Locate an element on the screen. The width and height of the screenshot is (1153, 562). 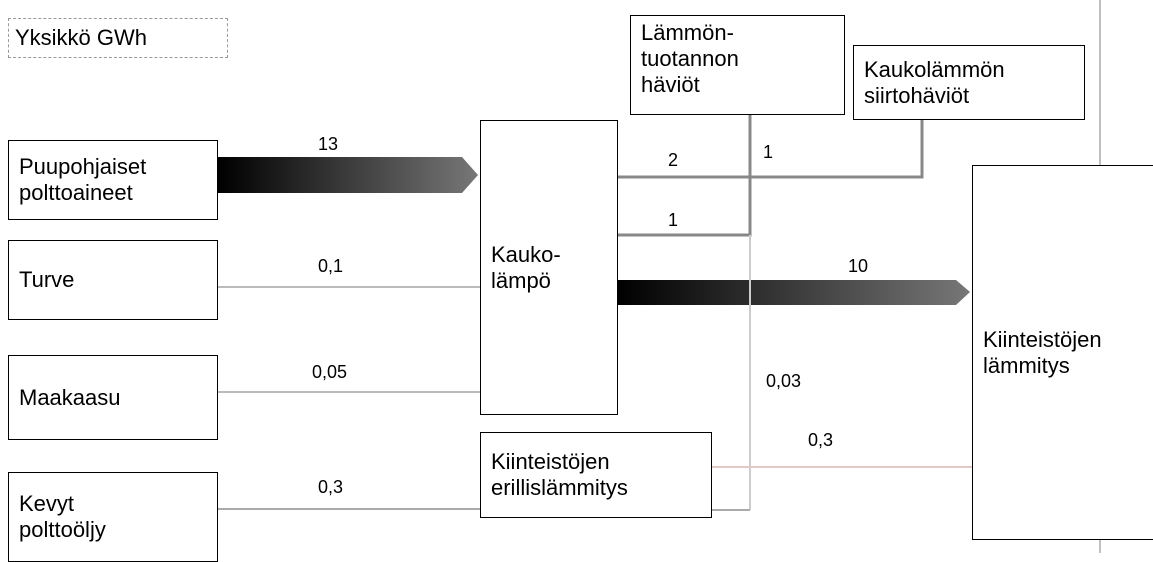
node: Kevyt polttoöljy is located at coordinates (113, 517).